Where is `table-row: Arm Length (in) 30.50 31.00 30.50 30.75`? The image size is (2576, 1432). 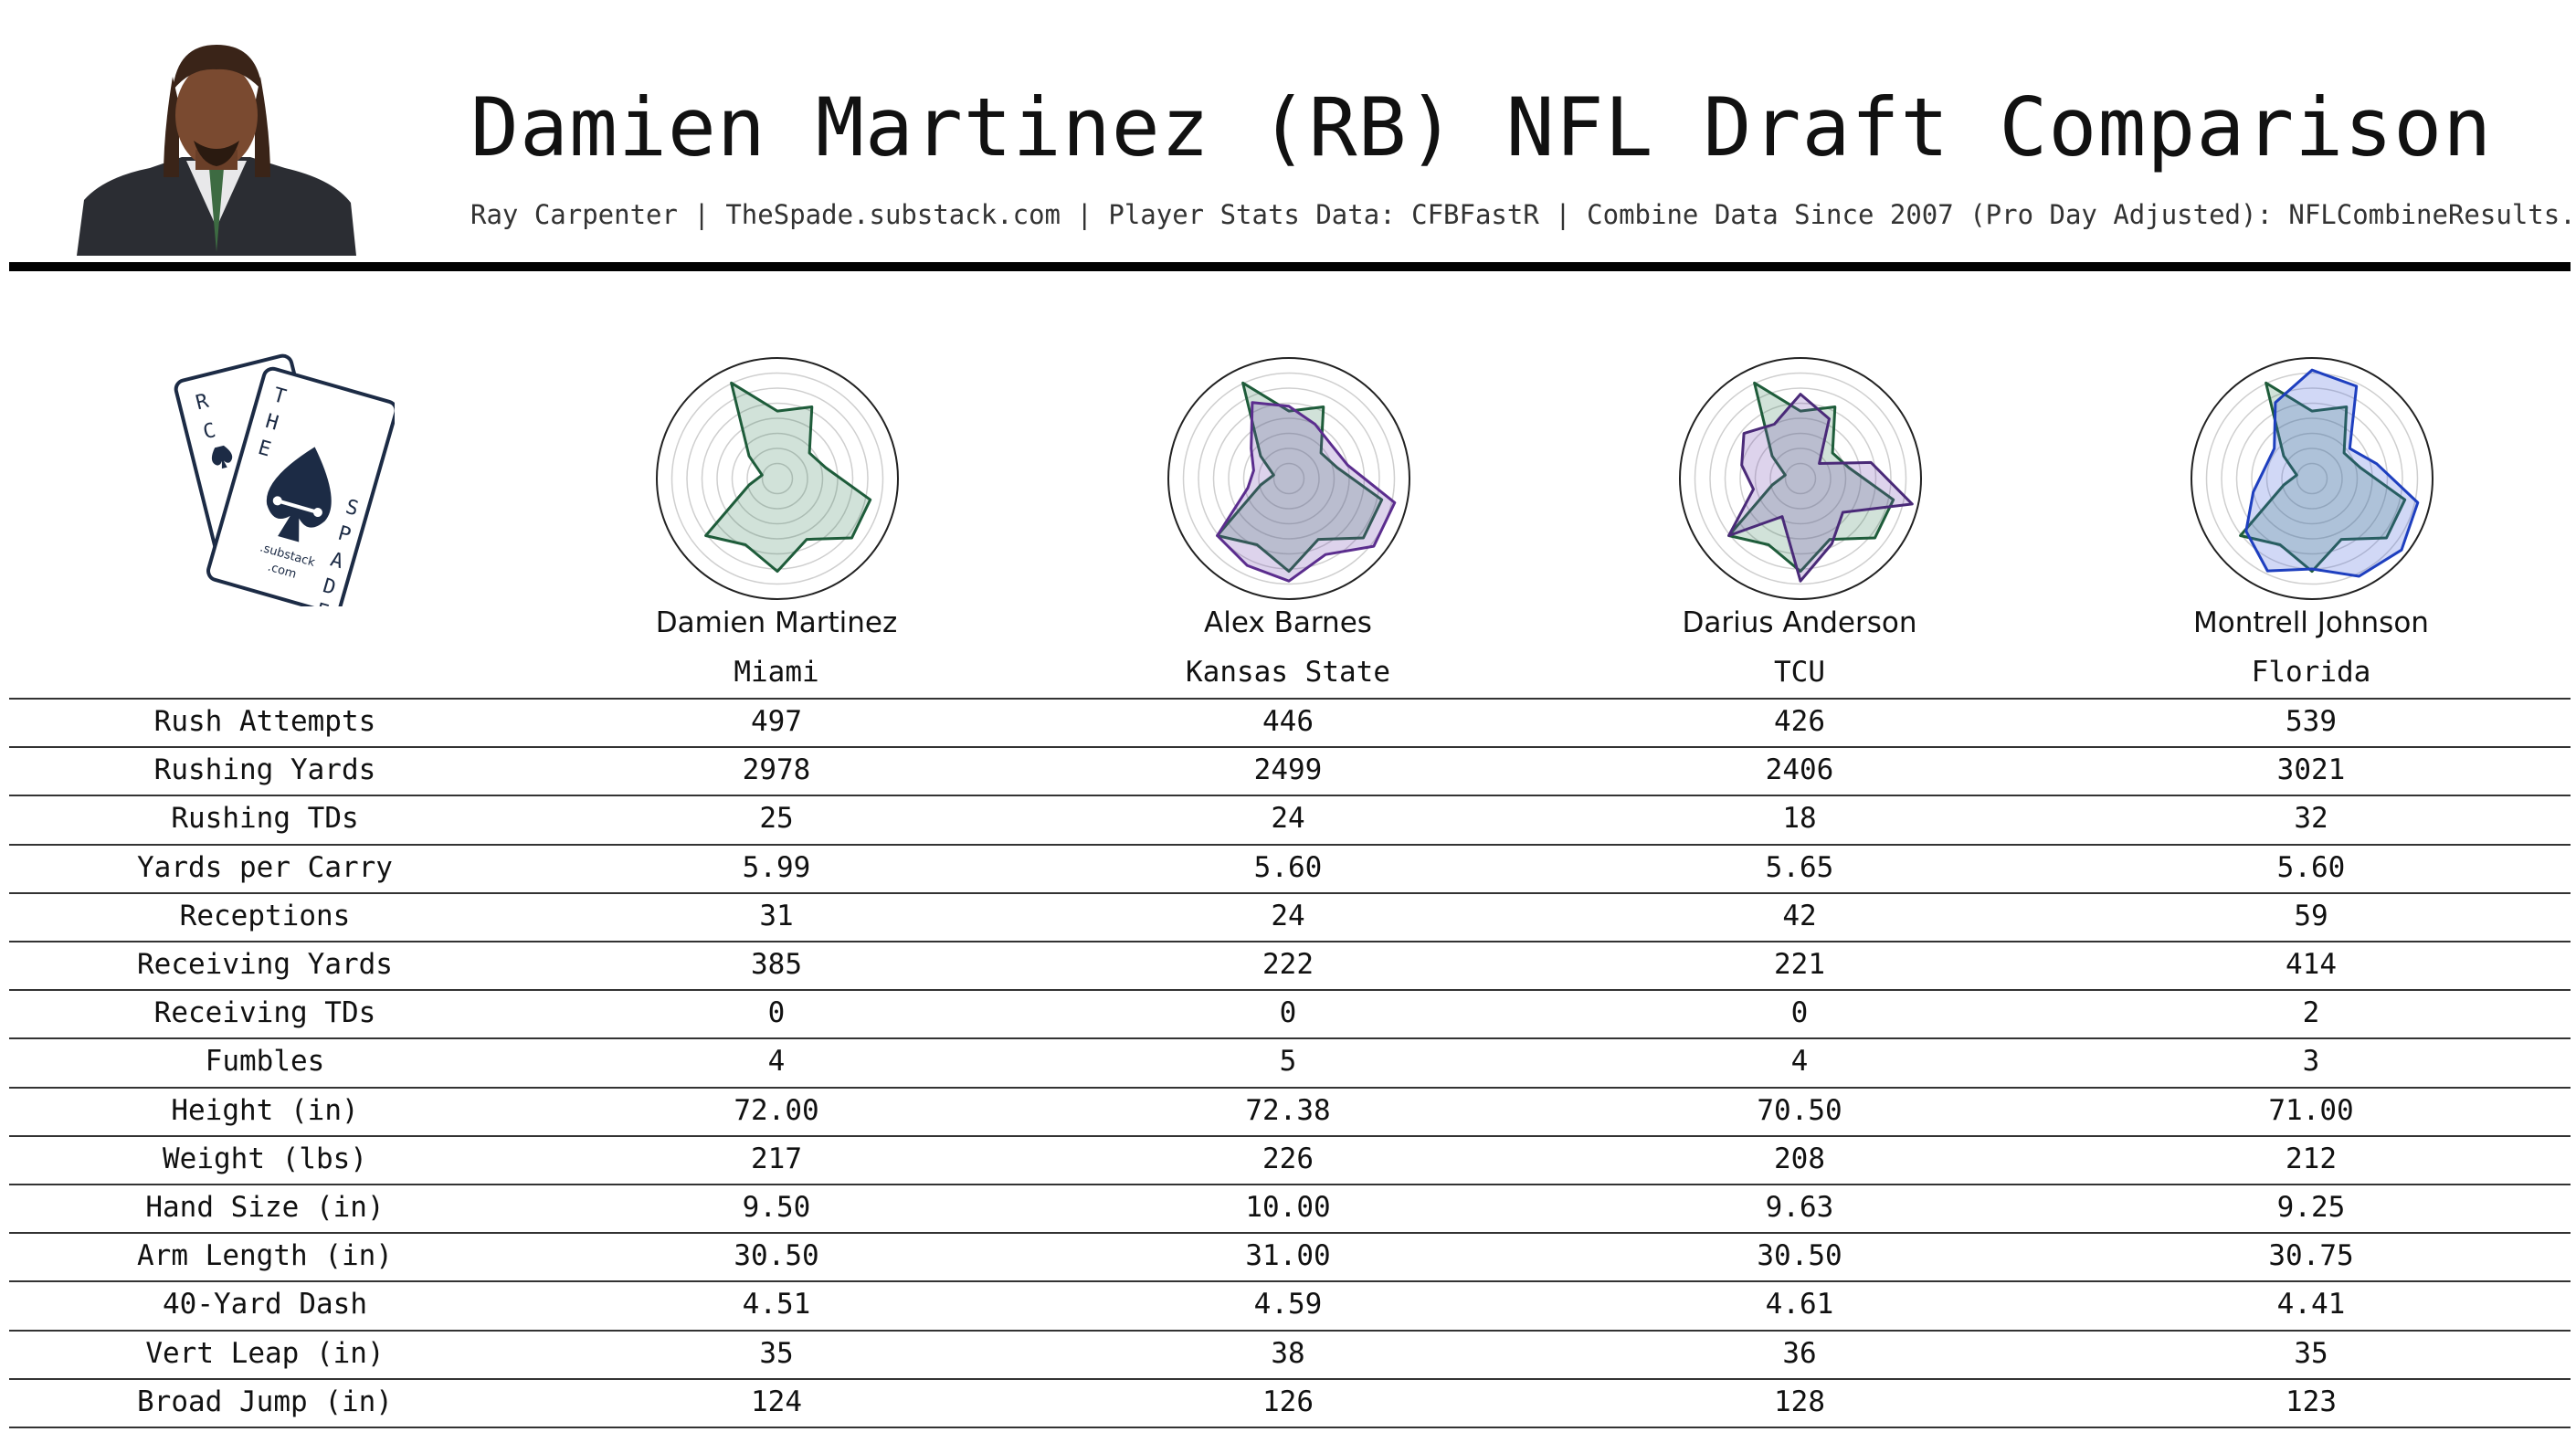 table-row: Arm Length (in) 30.50 31.00 30.50 30.75 is located at coordinates (1288, 1256).